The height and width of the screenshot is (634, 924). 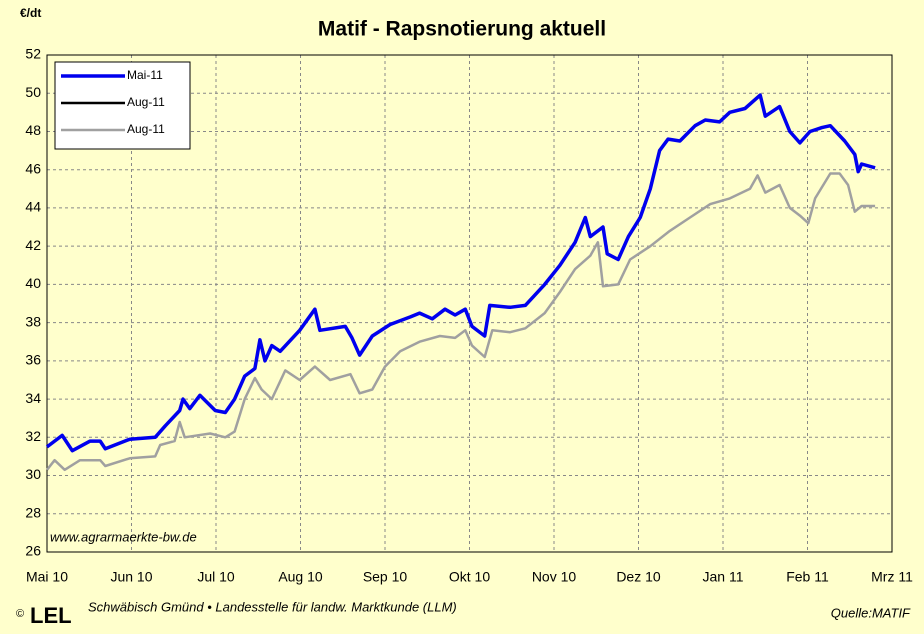 I want to click on y-tick-label: 36, so click(x=33, y=360).